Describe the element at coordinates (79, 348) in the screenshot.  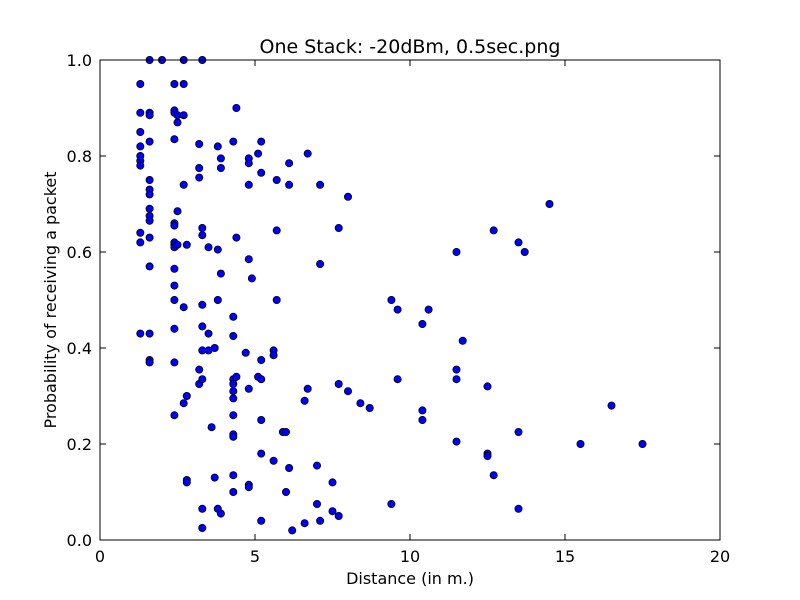
I see `y-tick-label: 0.4` at that location.